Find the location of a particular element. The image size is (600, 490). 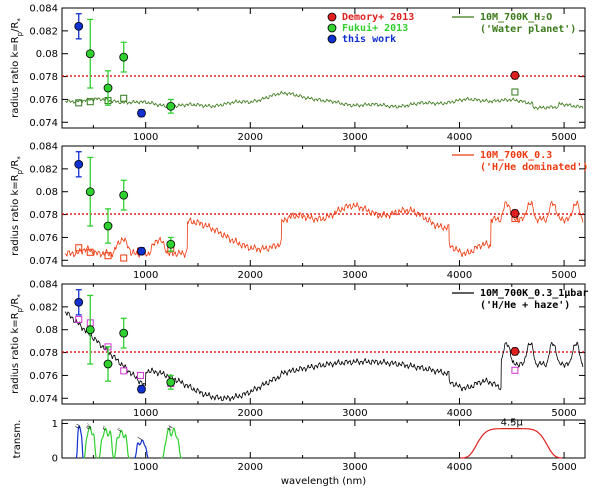

filter-curve-H is located at coordinates (172, 443).